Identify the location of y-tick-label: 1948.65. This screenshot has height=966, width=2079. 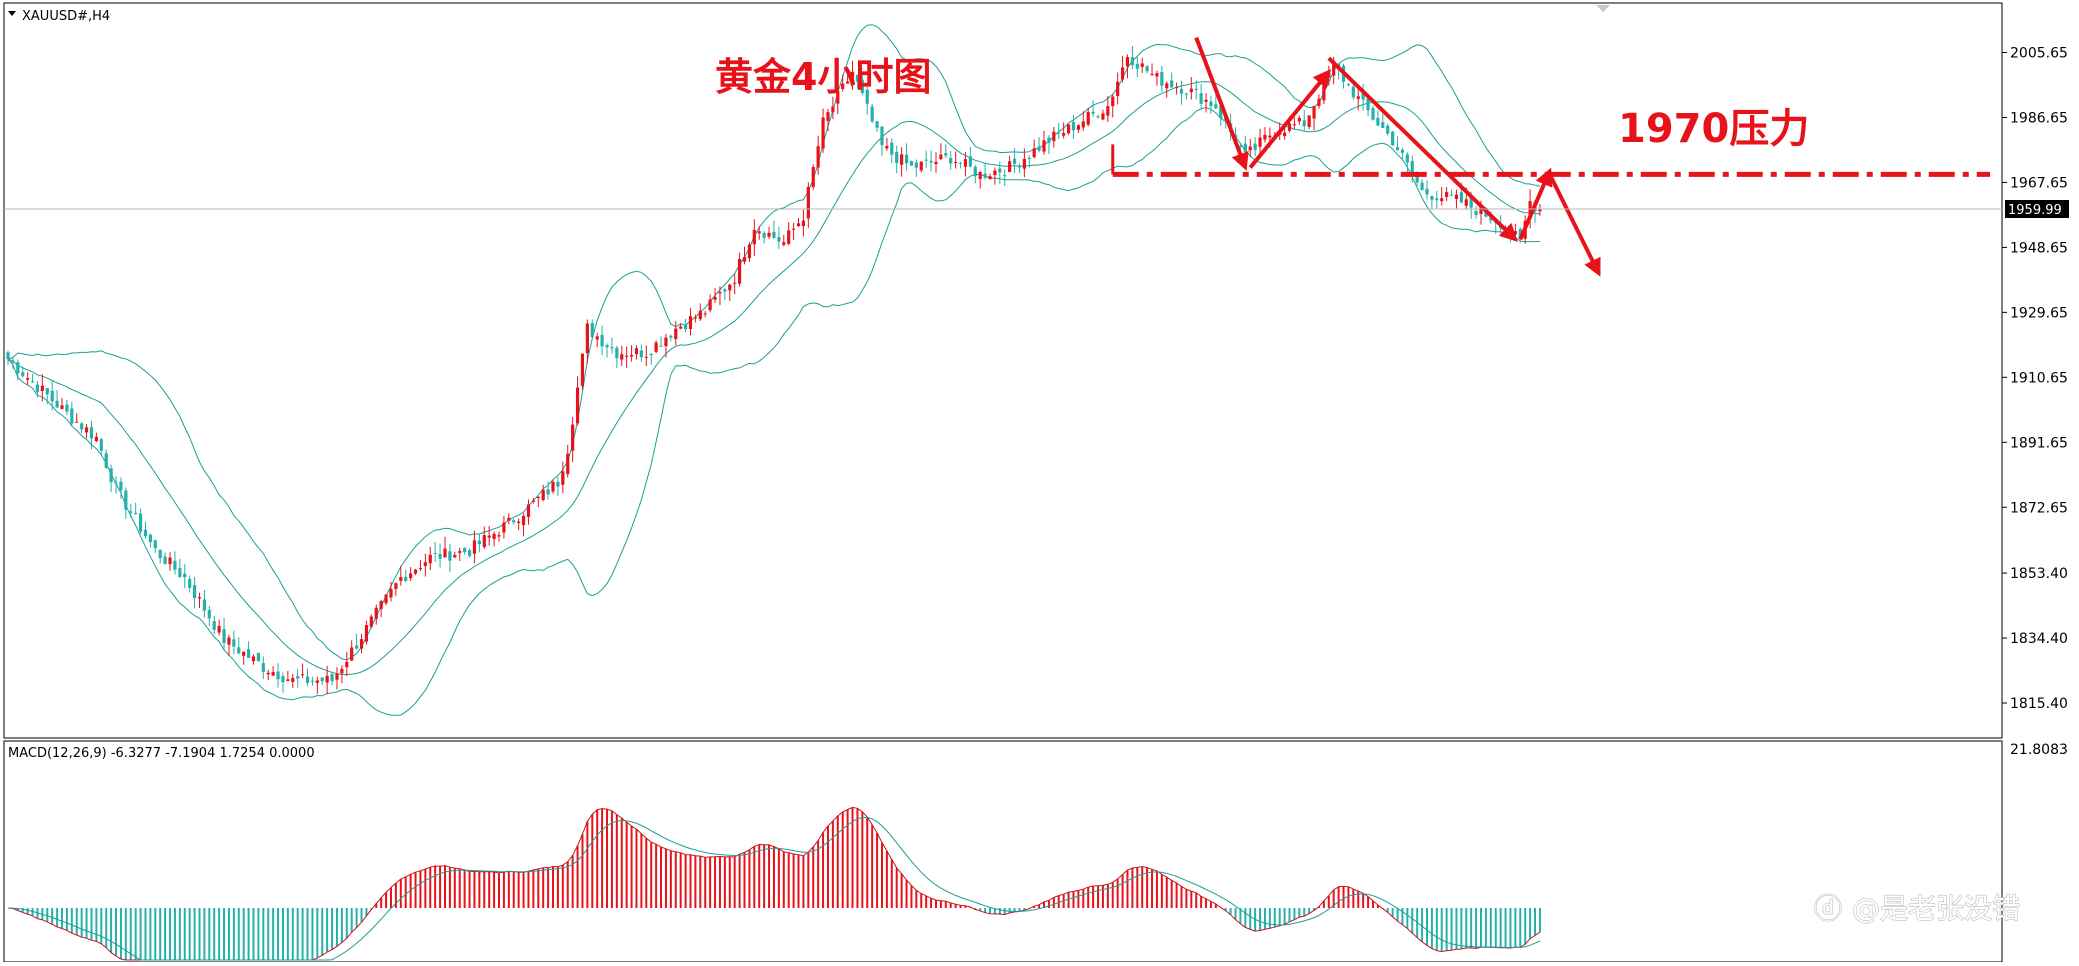
(2039, 248).